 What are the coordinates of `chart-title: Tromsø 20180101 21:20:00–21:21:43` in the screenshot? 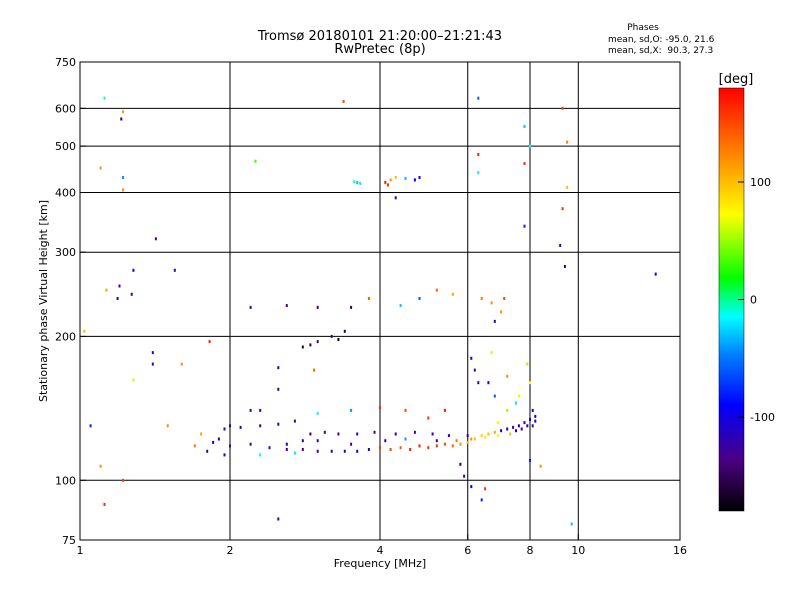 It's located at (379, 36).